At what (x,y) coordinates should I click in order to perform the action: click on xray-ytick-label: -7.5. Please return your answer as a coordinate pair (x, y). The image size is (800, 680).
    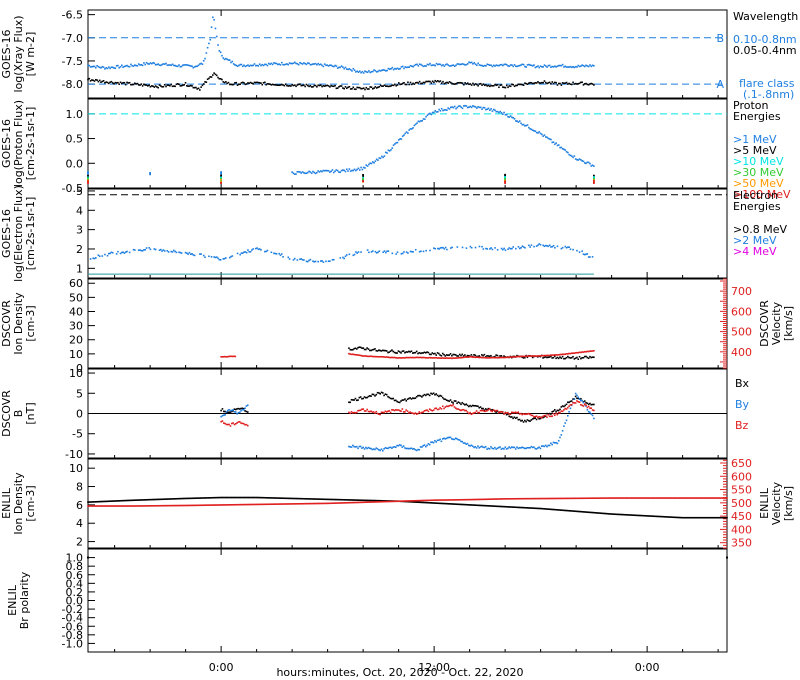
    Looking at the image, I should click on (72, 61).